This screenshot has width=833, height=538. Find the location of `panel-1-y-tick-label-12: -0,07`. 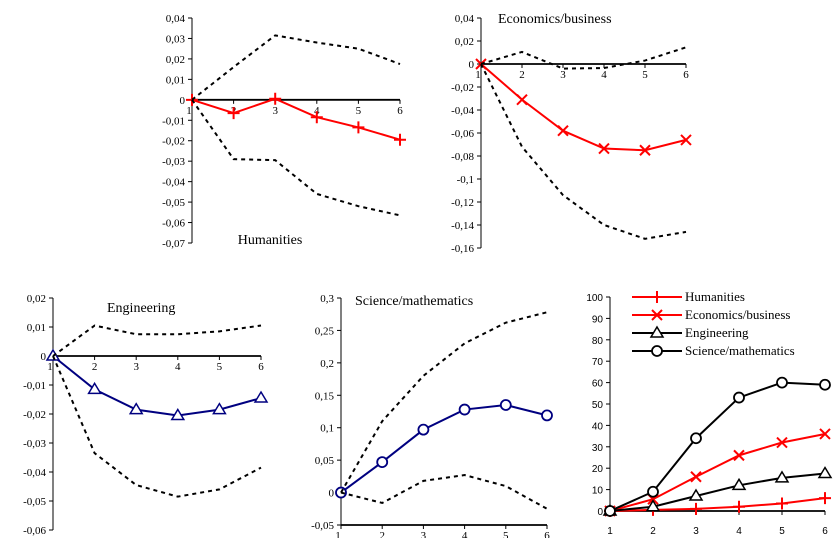

panel-1-y-tick-label-12: -0,07 is located at coordinates (173, 244).